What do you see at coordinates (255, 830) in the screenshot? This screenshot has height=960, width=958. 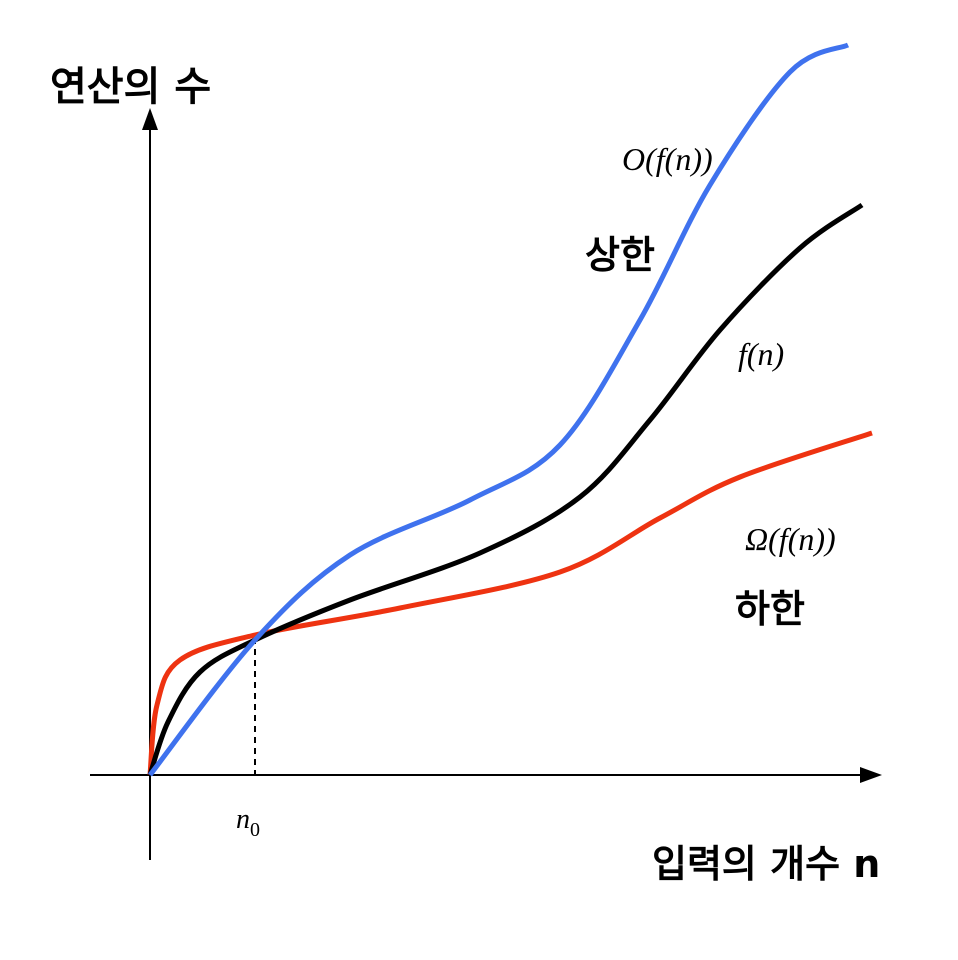 I see `n0-sub: 0` at bounding box center [255, 830].